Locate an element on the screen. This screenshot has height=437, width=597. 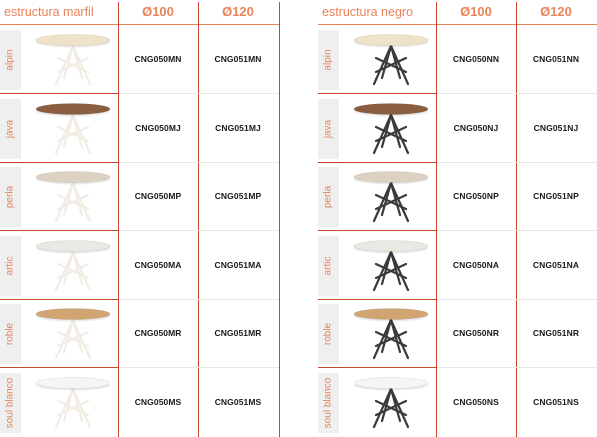
product-code-100: CNG050MP is located at coordinates (158, 196).